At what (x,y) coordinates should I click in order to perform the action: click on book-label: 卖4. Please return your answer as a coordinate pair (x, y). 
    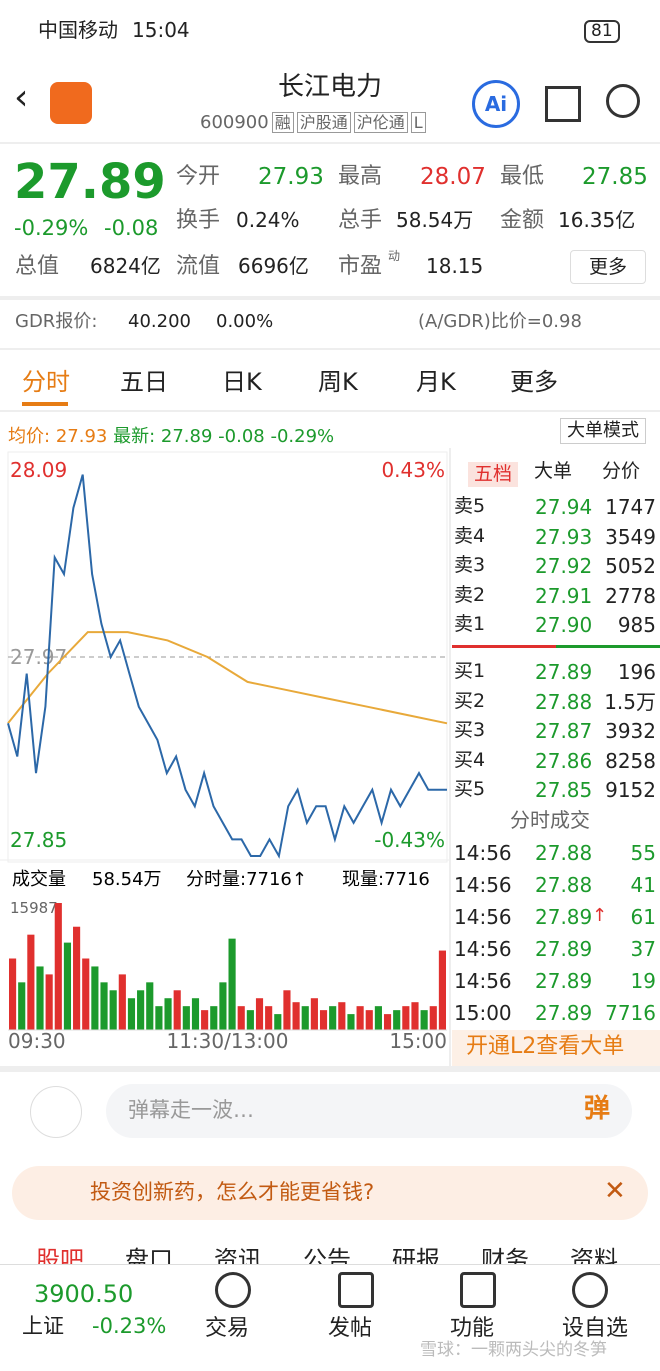
    Looking at the image, I should click on (470, 535).